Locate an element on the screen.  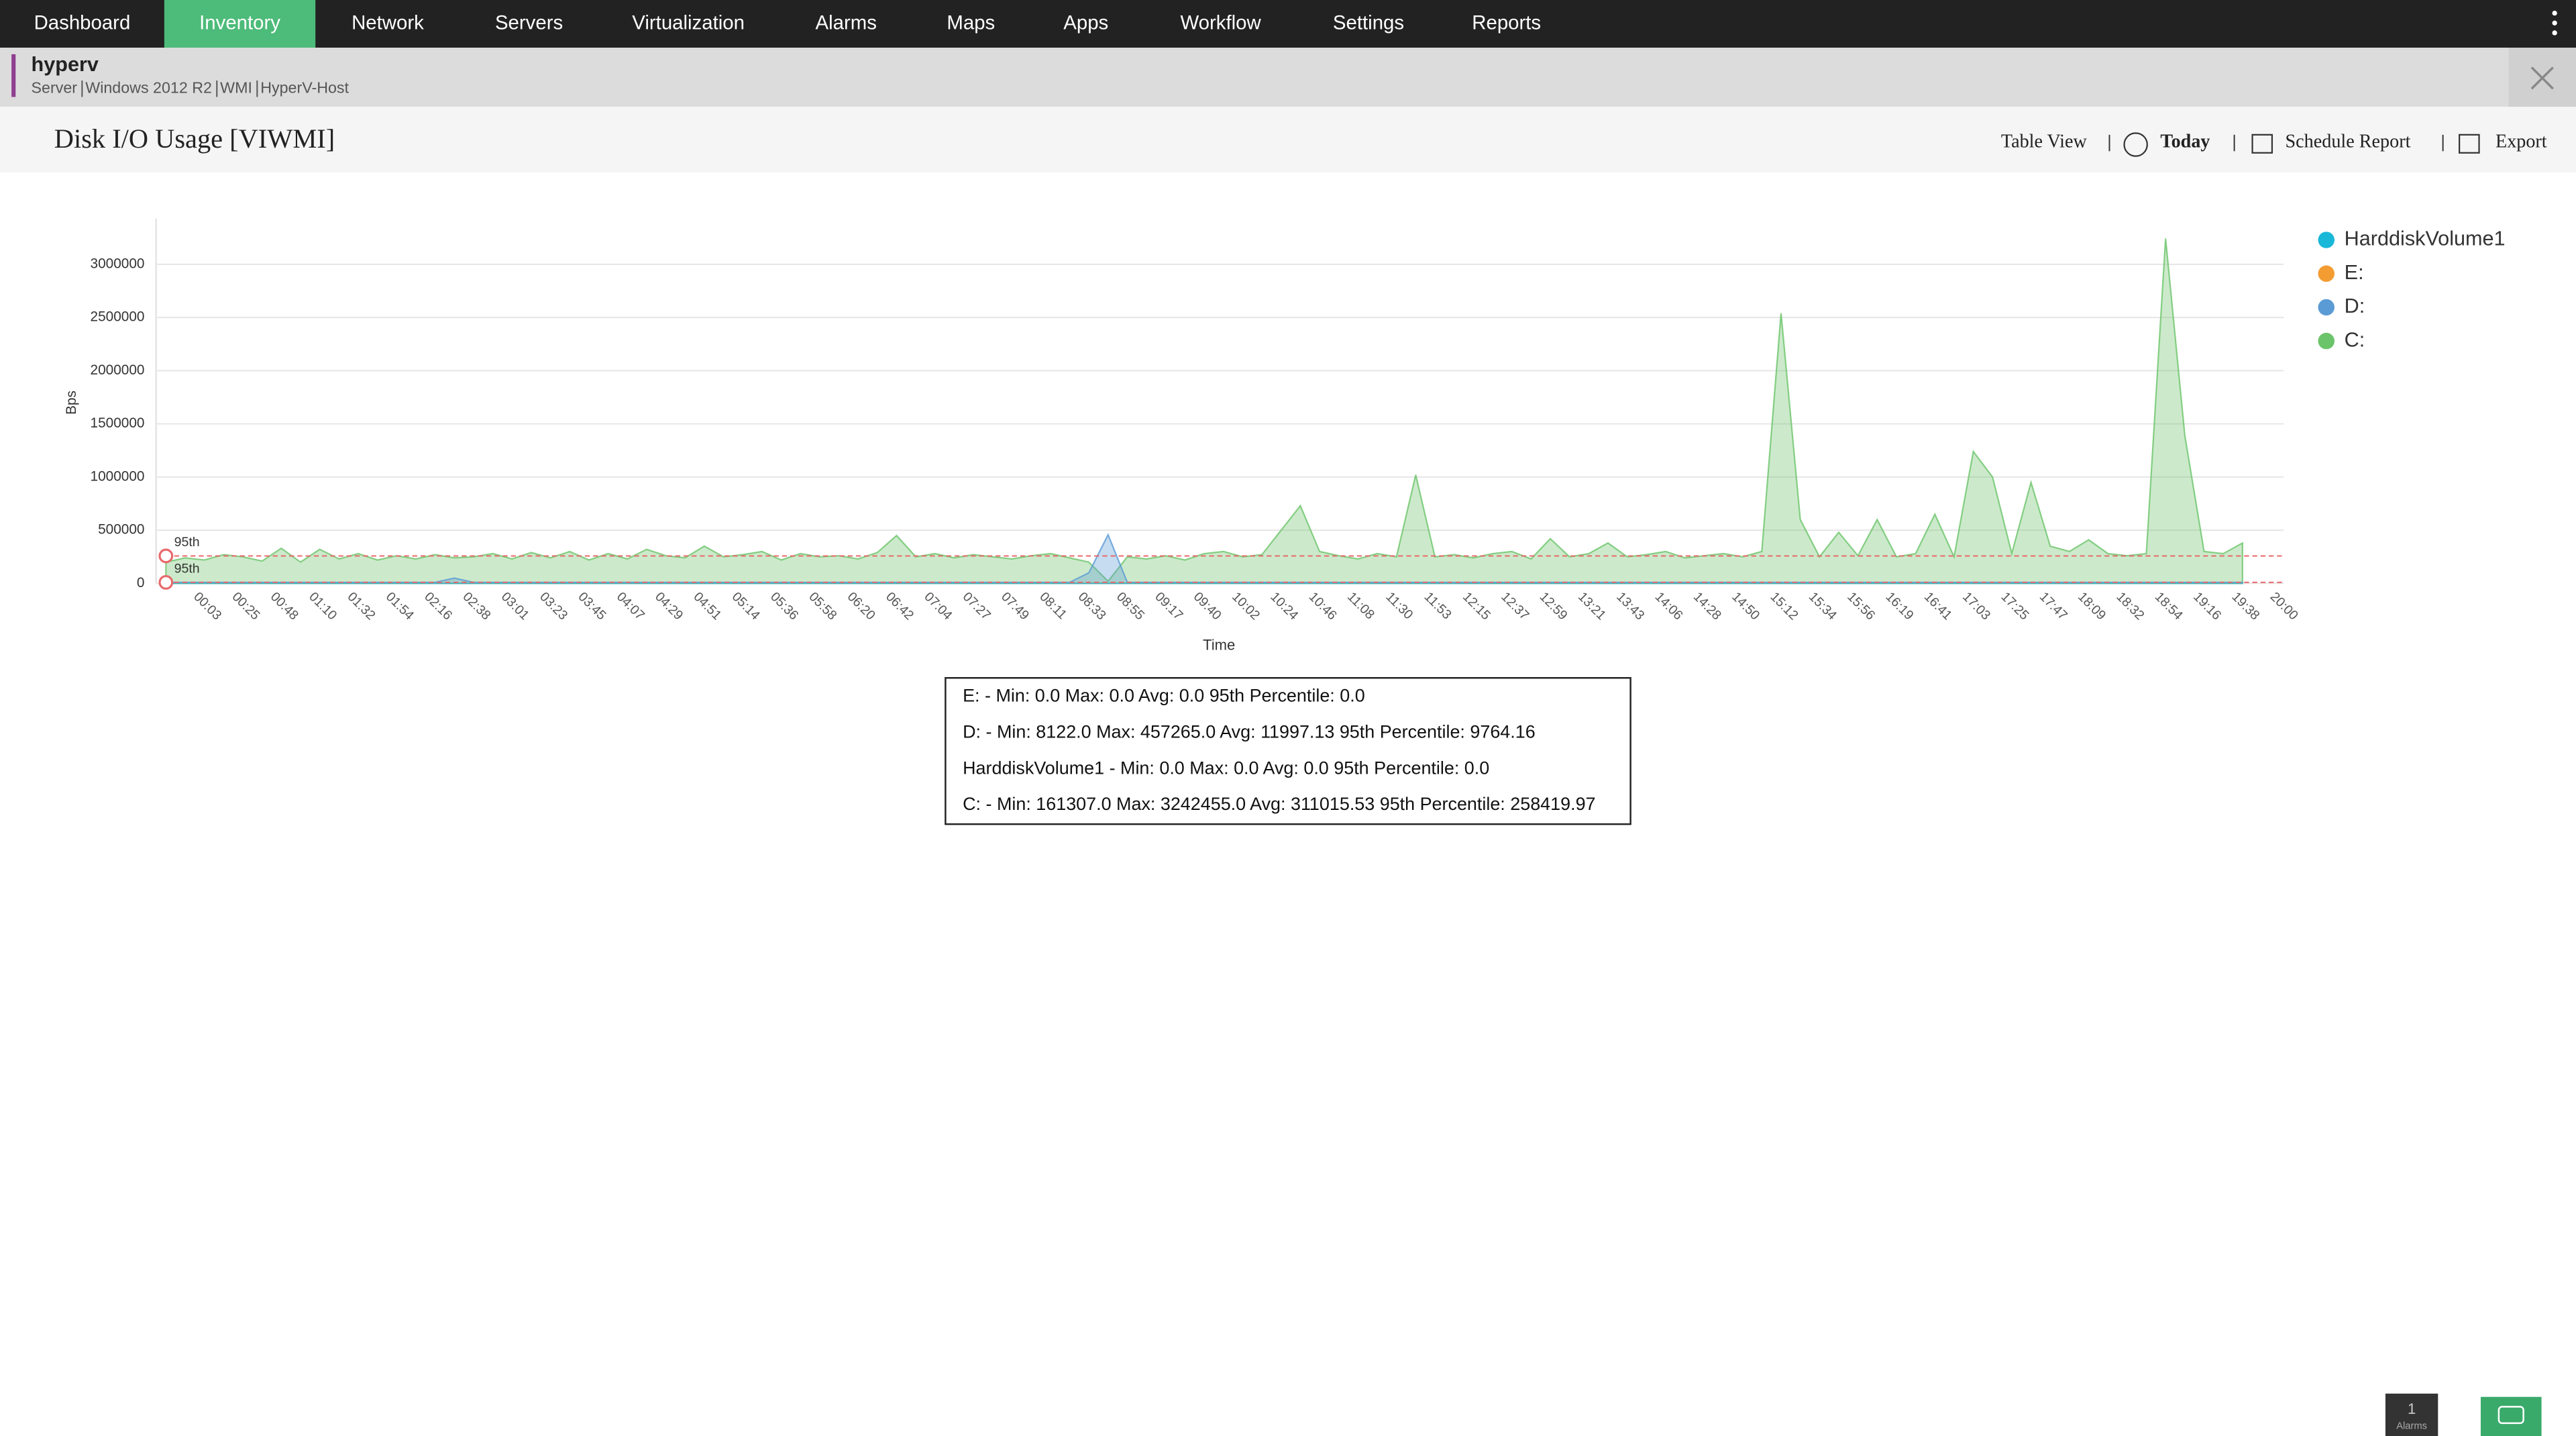
y-tick-label: 1500000 is located at coordinates (118, 423).